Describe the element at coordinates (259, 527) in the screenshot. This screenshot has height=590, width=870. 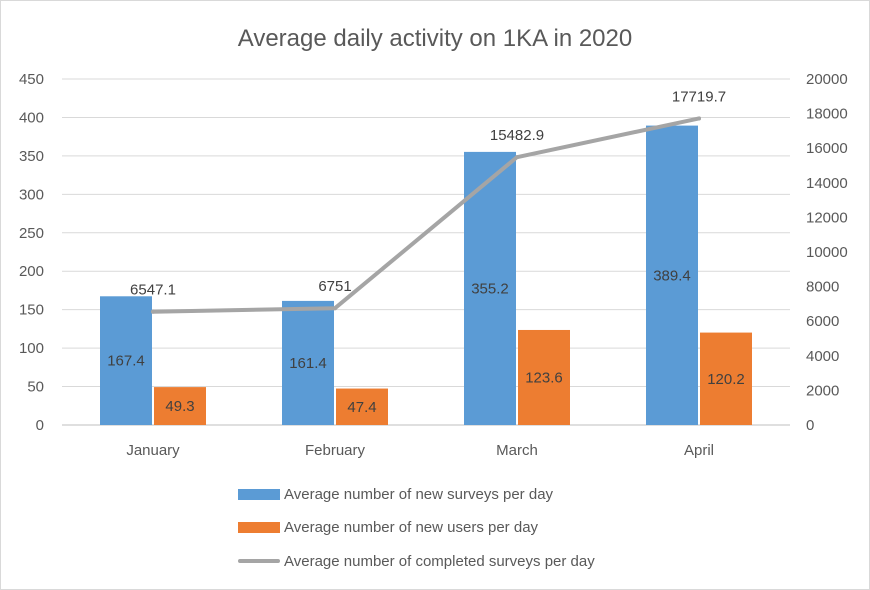
I see `legend-swatch-new-users` at that location.